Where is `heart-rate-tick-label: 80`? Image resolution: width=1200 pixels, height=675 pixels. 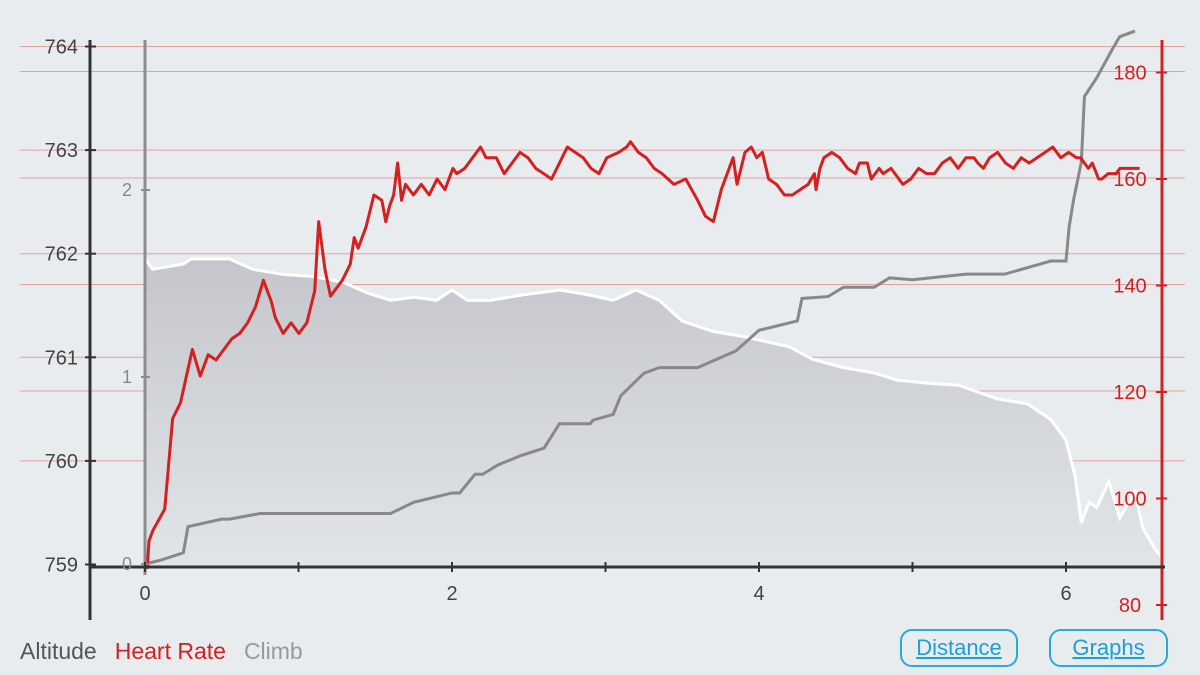
heart-rate-tick-label: 80 is located at coordinates (1130, 606).